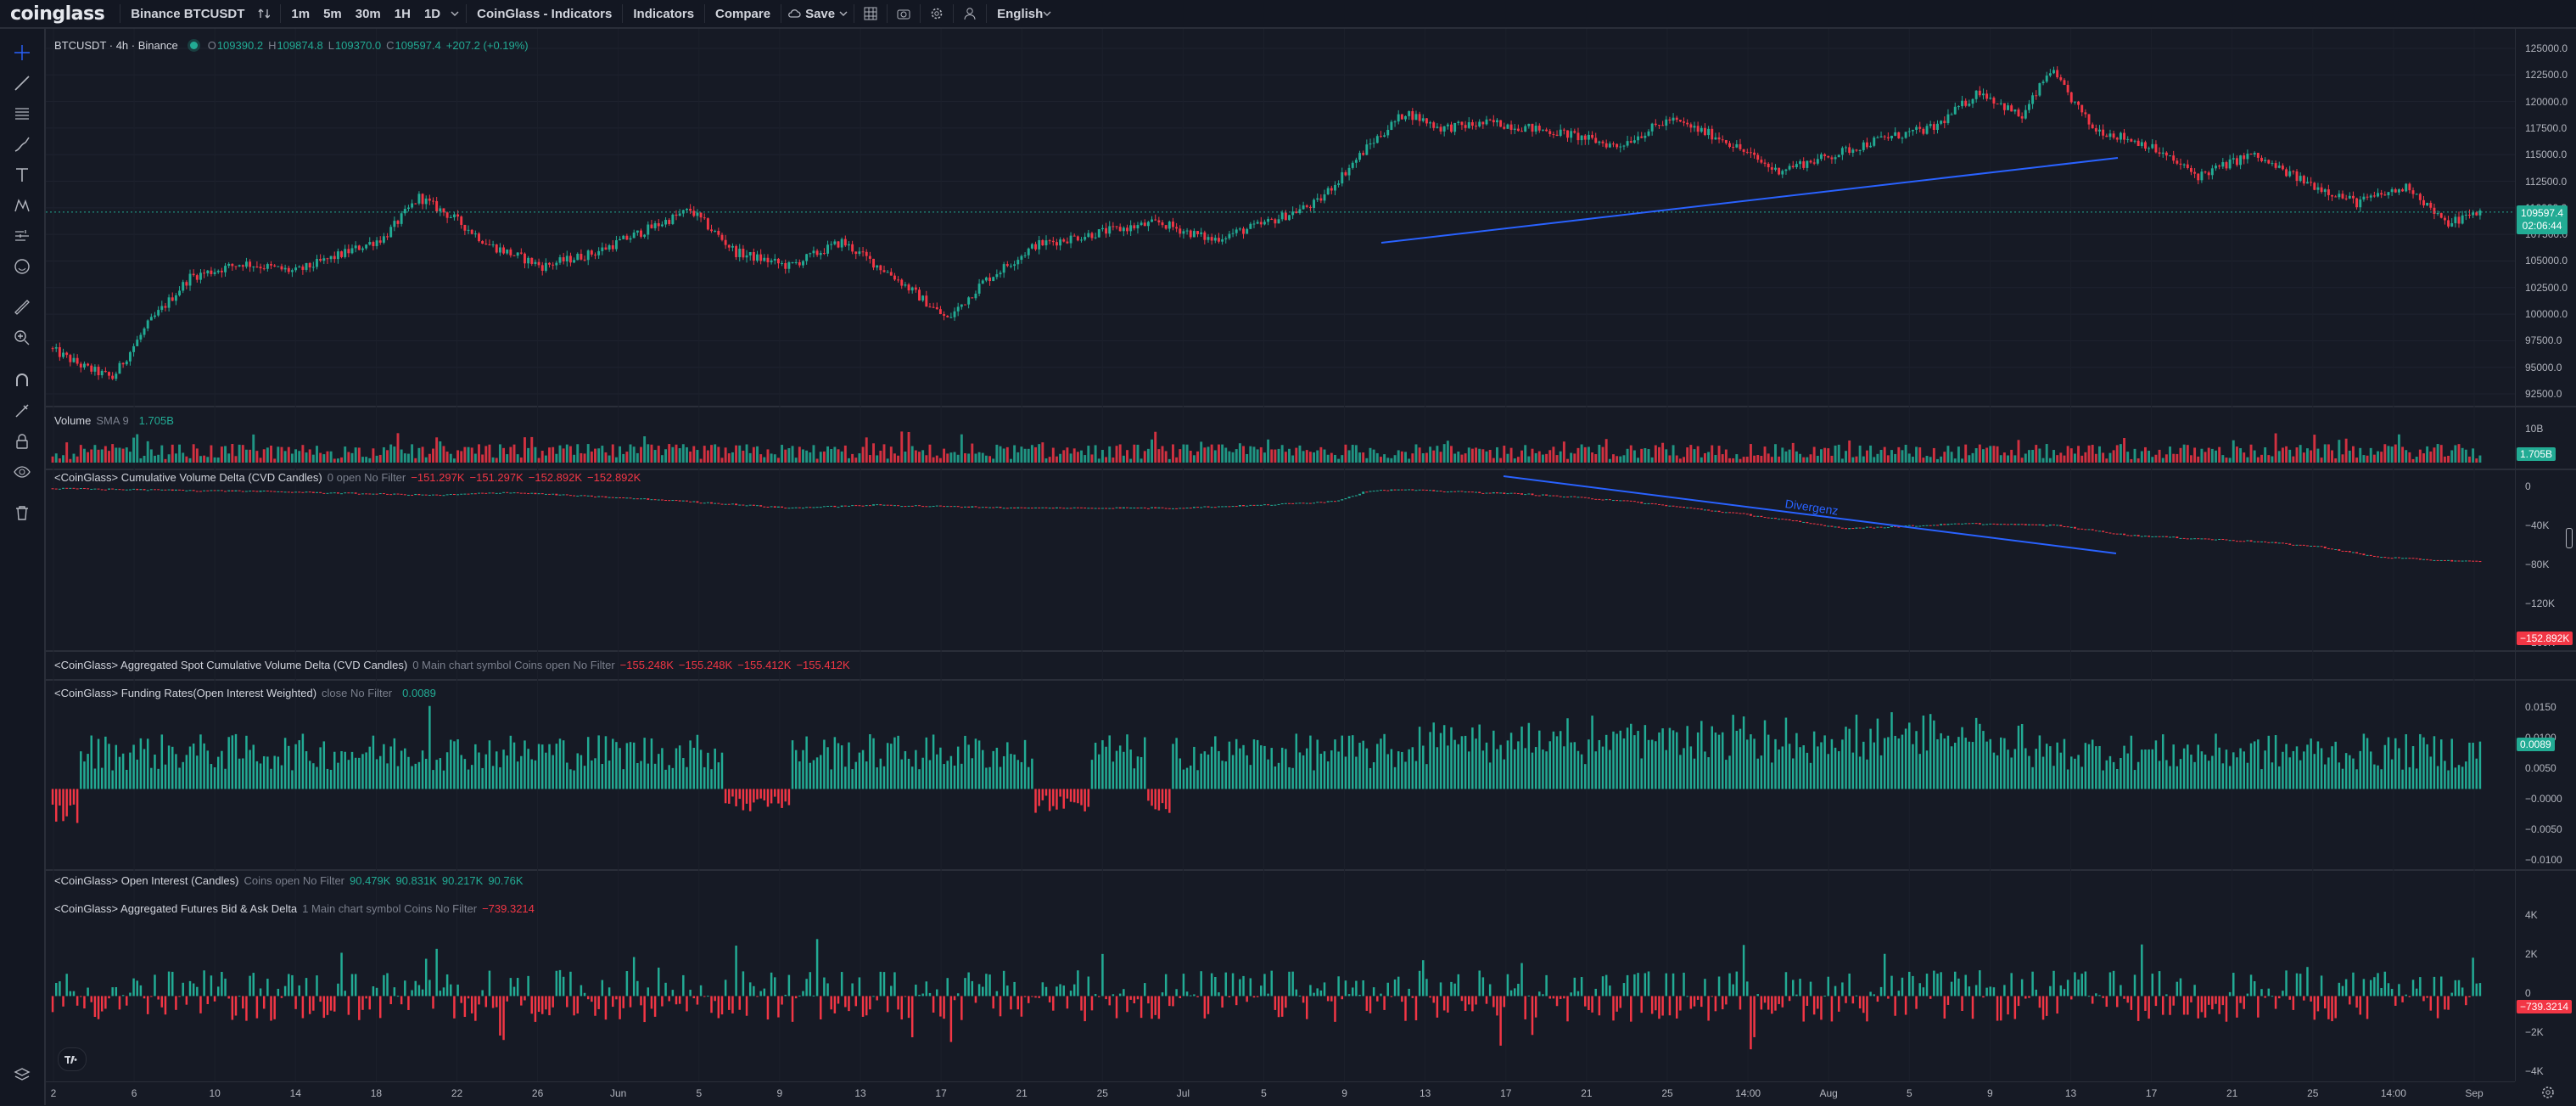 The width and height of the screenshot is (2576, 1106). Describe the element at coordinates (843, 13) in the screenshot. I see `save-dropdown-chevron-icon` at that location.